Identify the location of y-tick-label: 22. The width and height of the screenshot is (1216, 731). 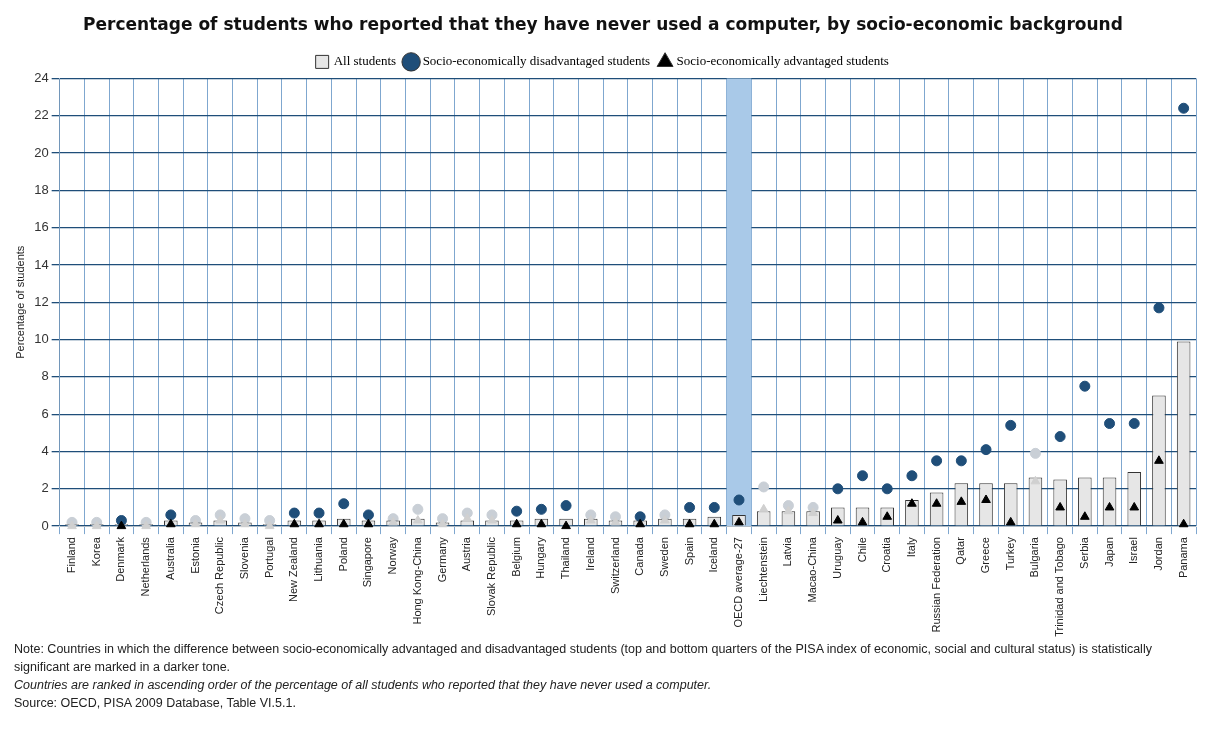
(41, 115).